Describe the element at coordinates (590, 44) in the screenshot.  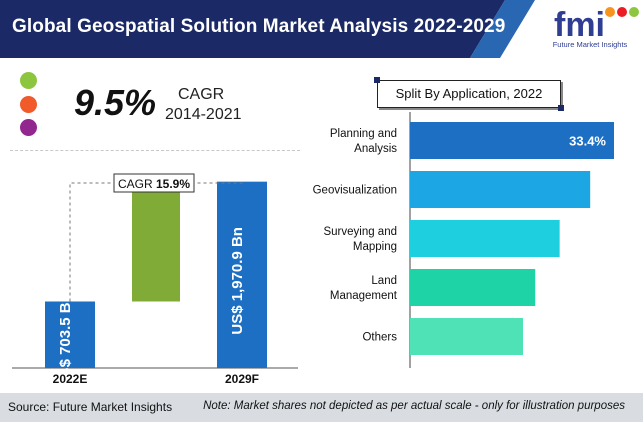
I see `logo-subtitle: Future Market Insights` at that location.